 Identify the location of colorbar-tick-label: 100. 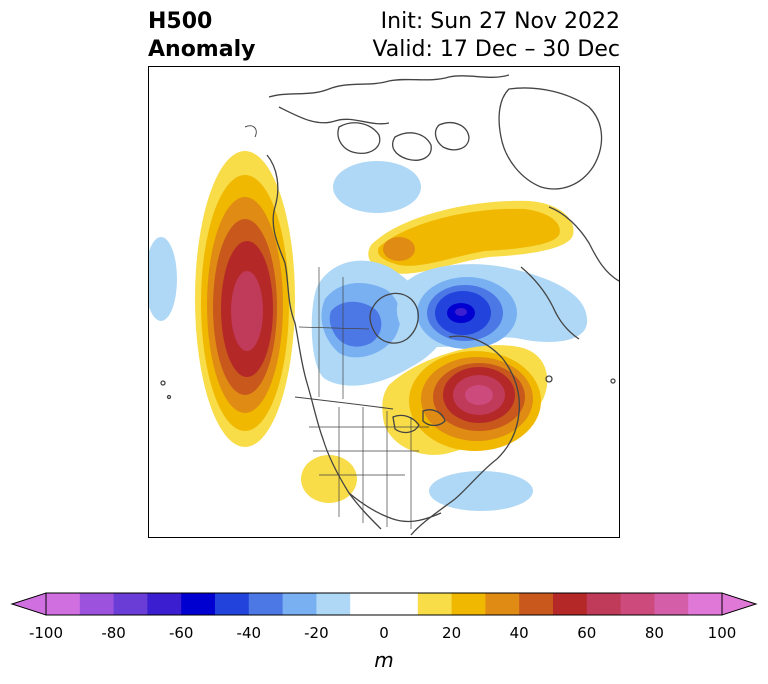
(722, 633).